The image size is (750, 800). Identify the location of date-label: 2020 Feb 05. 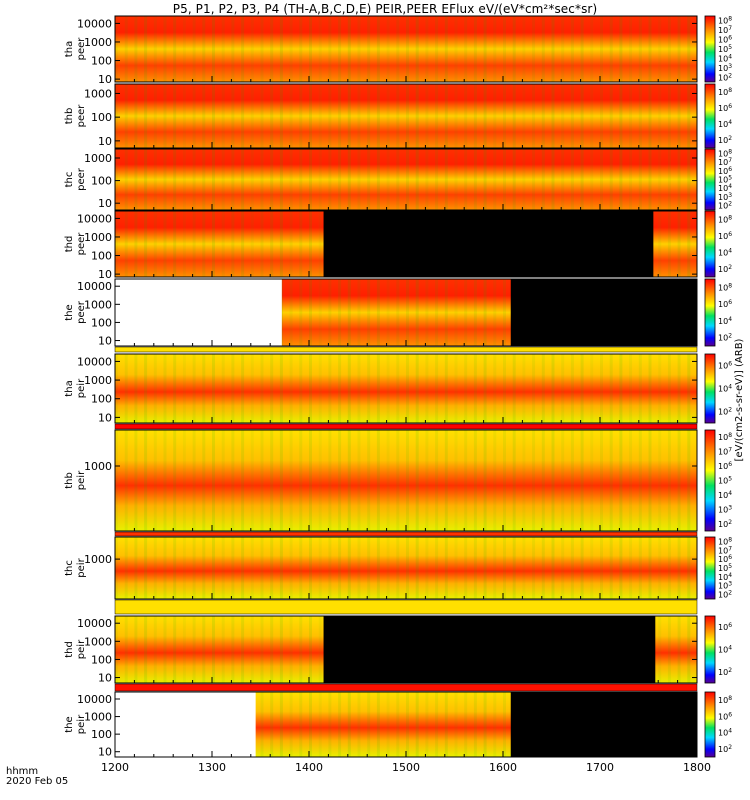
(37, 781).